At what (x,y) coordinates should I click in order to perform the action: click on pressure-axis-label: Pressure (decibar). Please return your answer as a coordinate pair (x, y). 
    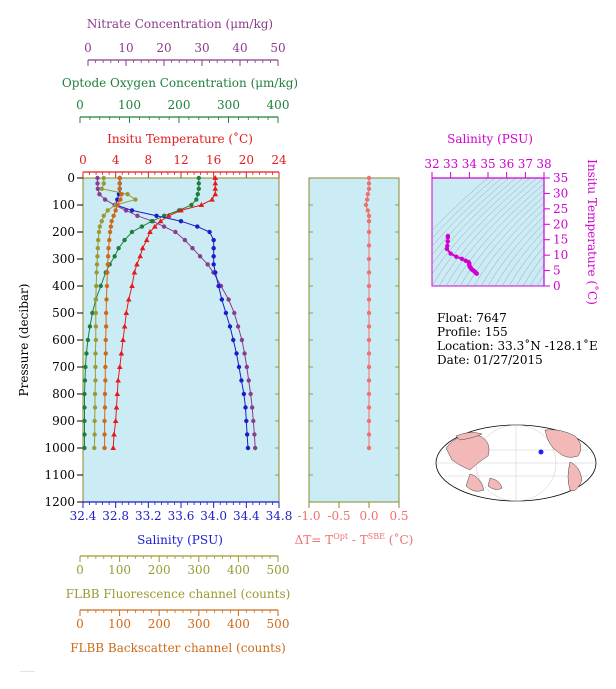
    Looking at the image, I should click on (24, 340).